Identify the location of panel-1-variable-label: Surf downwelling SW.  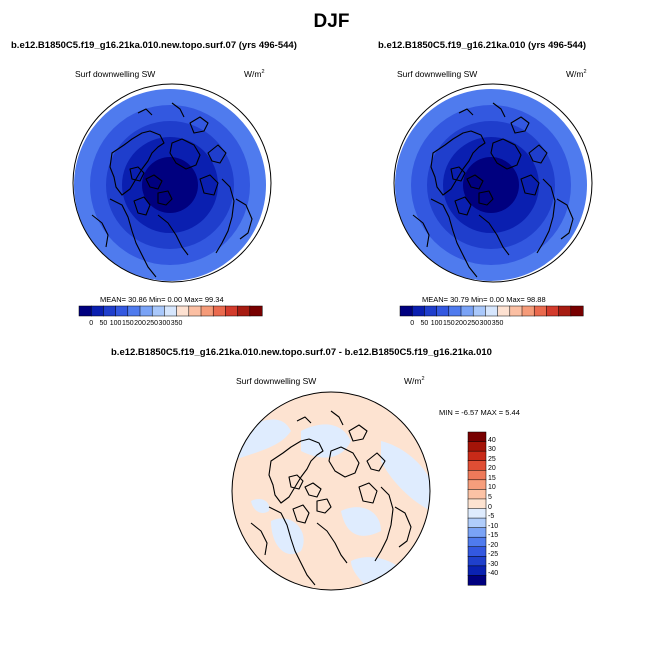
(115, 74).